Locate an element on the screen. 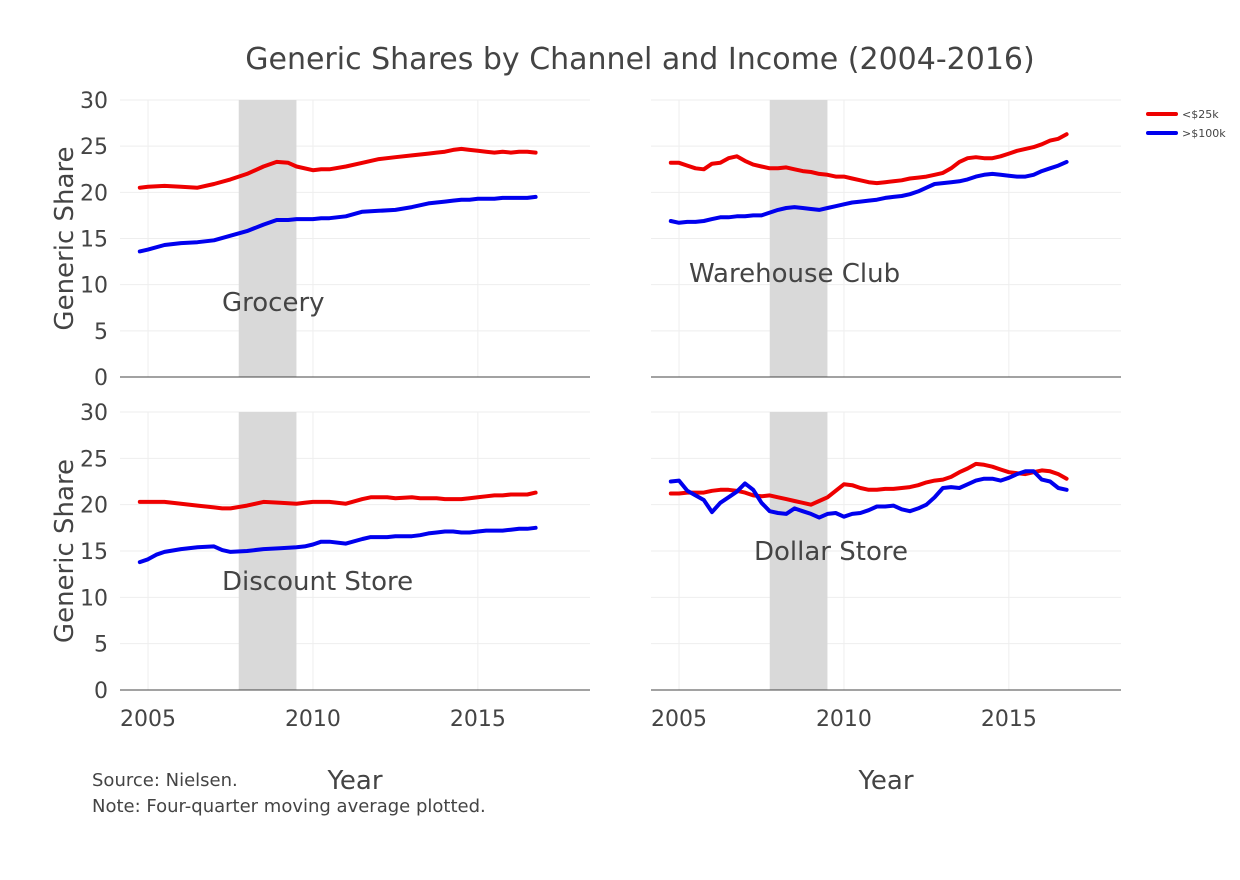  panel-label: Warehouse Club is located at coordinates (794, 274).